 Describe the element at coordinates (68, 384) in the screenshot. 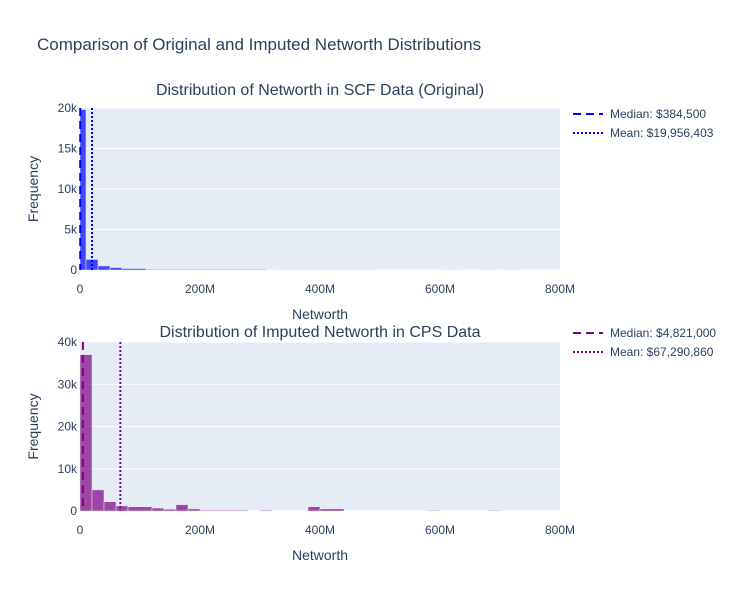

I see `y-tick-label: 30k` at that location.